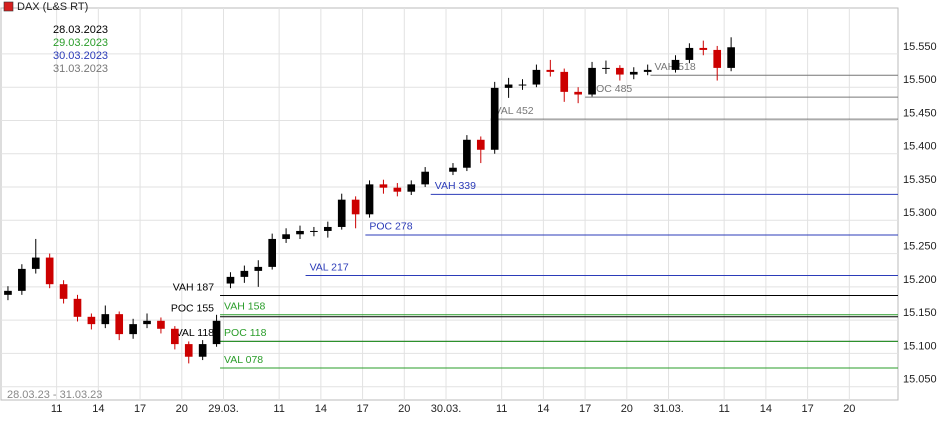 The image size is (940, 435). I want to click on level-label: POC 485, so click(610, 89).